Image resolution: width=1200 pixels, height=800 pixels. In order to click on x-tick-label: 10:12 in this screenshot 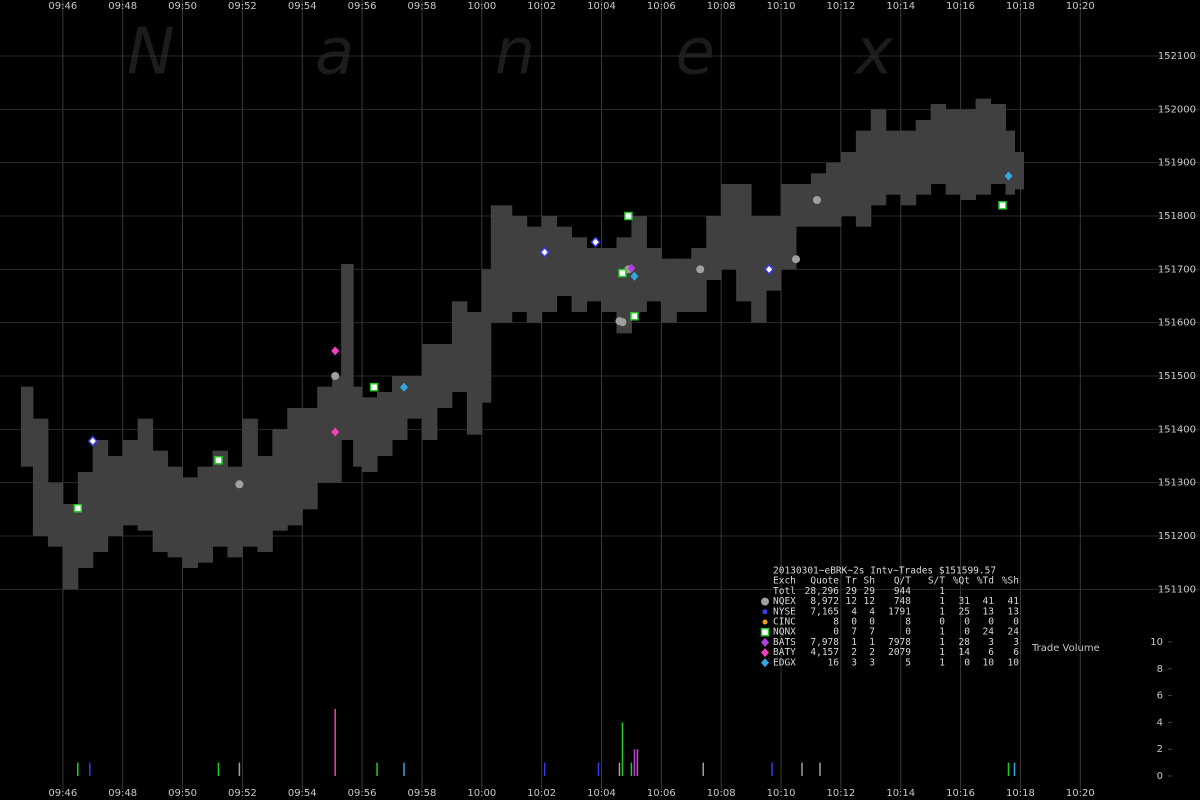, I will do `click(840, 6)`.